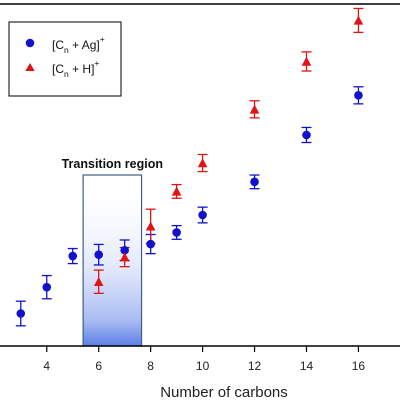 This screenshot has height=400, width=400. I want to click on legend-box, so click(65, 59).